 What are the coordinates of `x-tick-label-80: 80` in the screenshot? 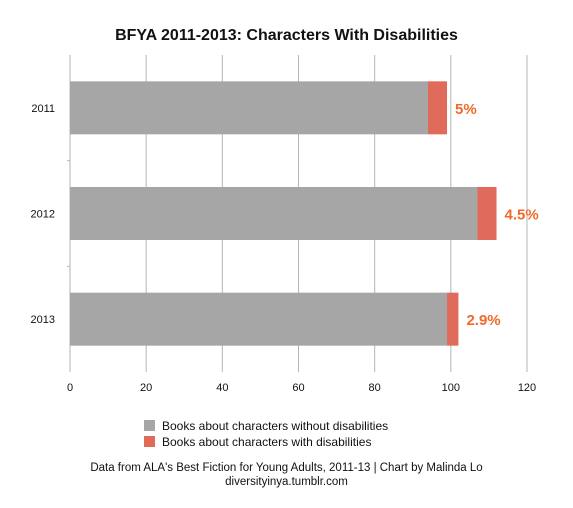 It's located at (375, 388).